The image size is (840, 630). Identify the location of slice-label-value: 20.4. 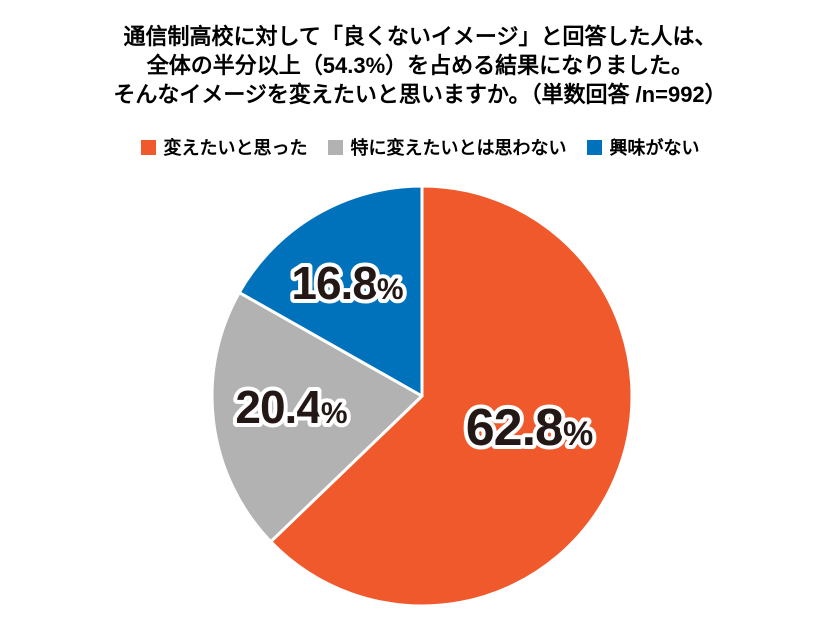
(278, 407).